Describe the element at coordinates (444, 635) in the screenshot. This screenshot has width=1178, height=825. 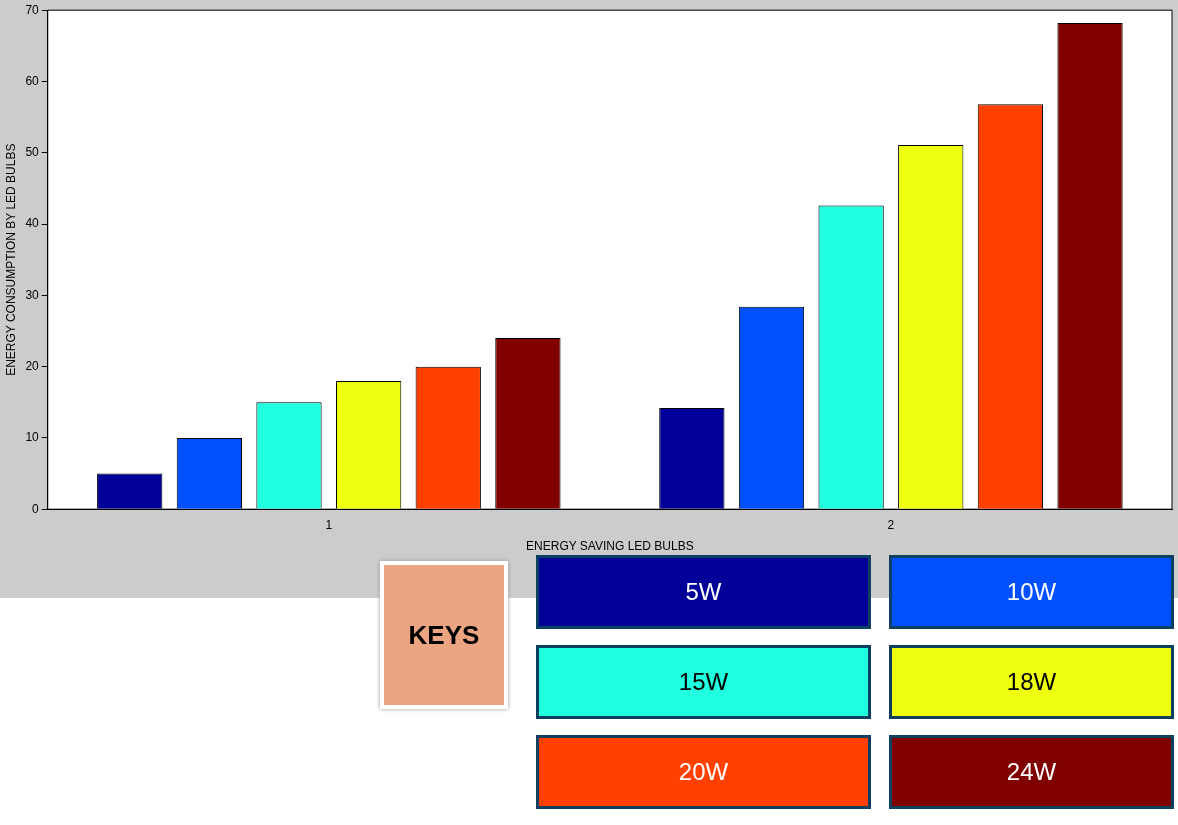
I see `legend-title: KEYS` at that location.